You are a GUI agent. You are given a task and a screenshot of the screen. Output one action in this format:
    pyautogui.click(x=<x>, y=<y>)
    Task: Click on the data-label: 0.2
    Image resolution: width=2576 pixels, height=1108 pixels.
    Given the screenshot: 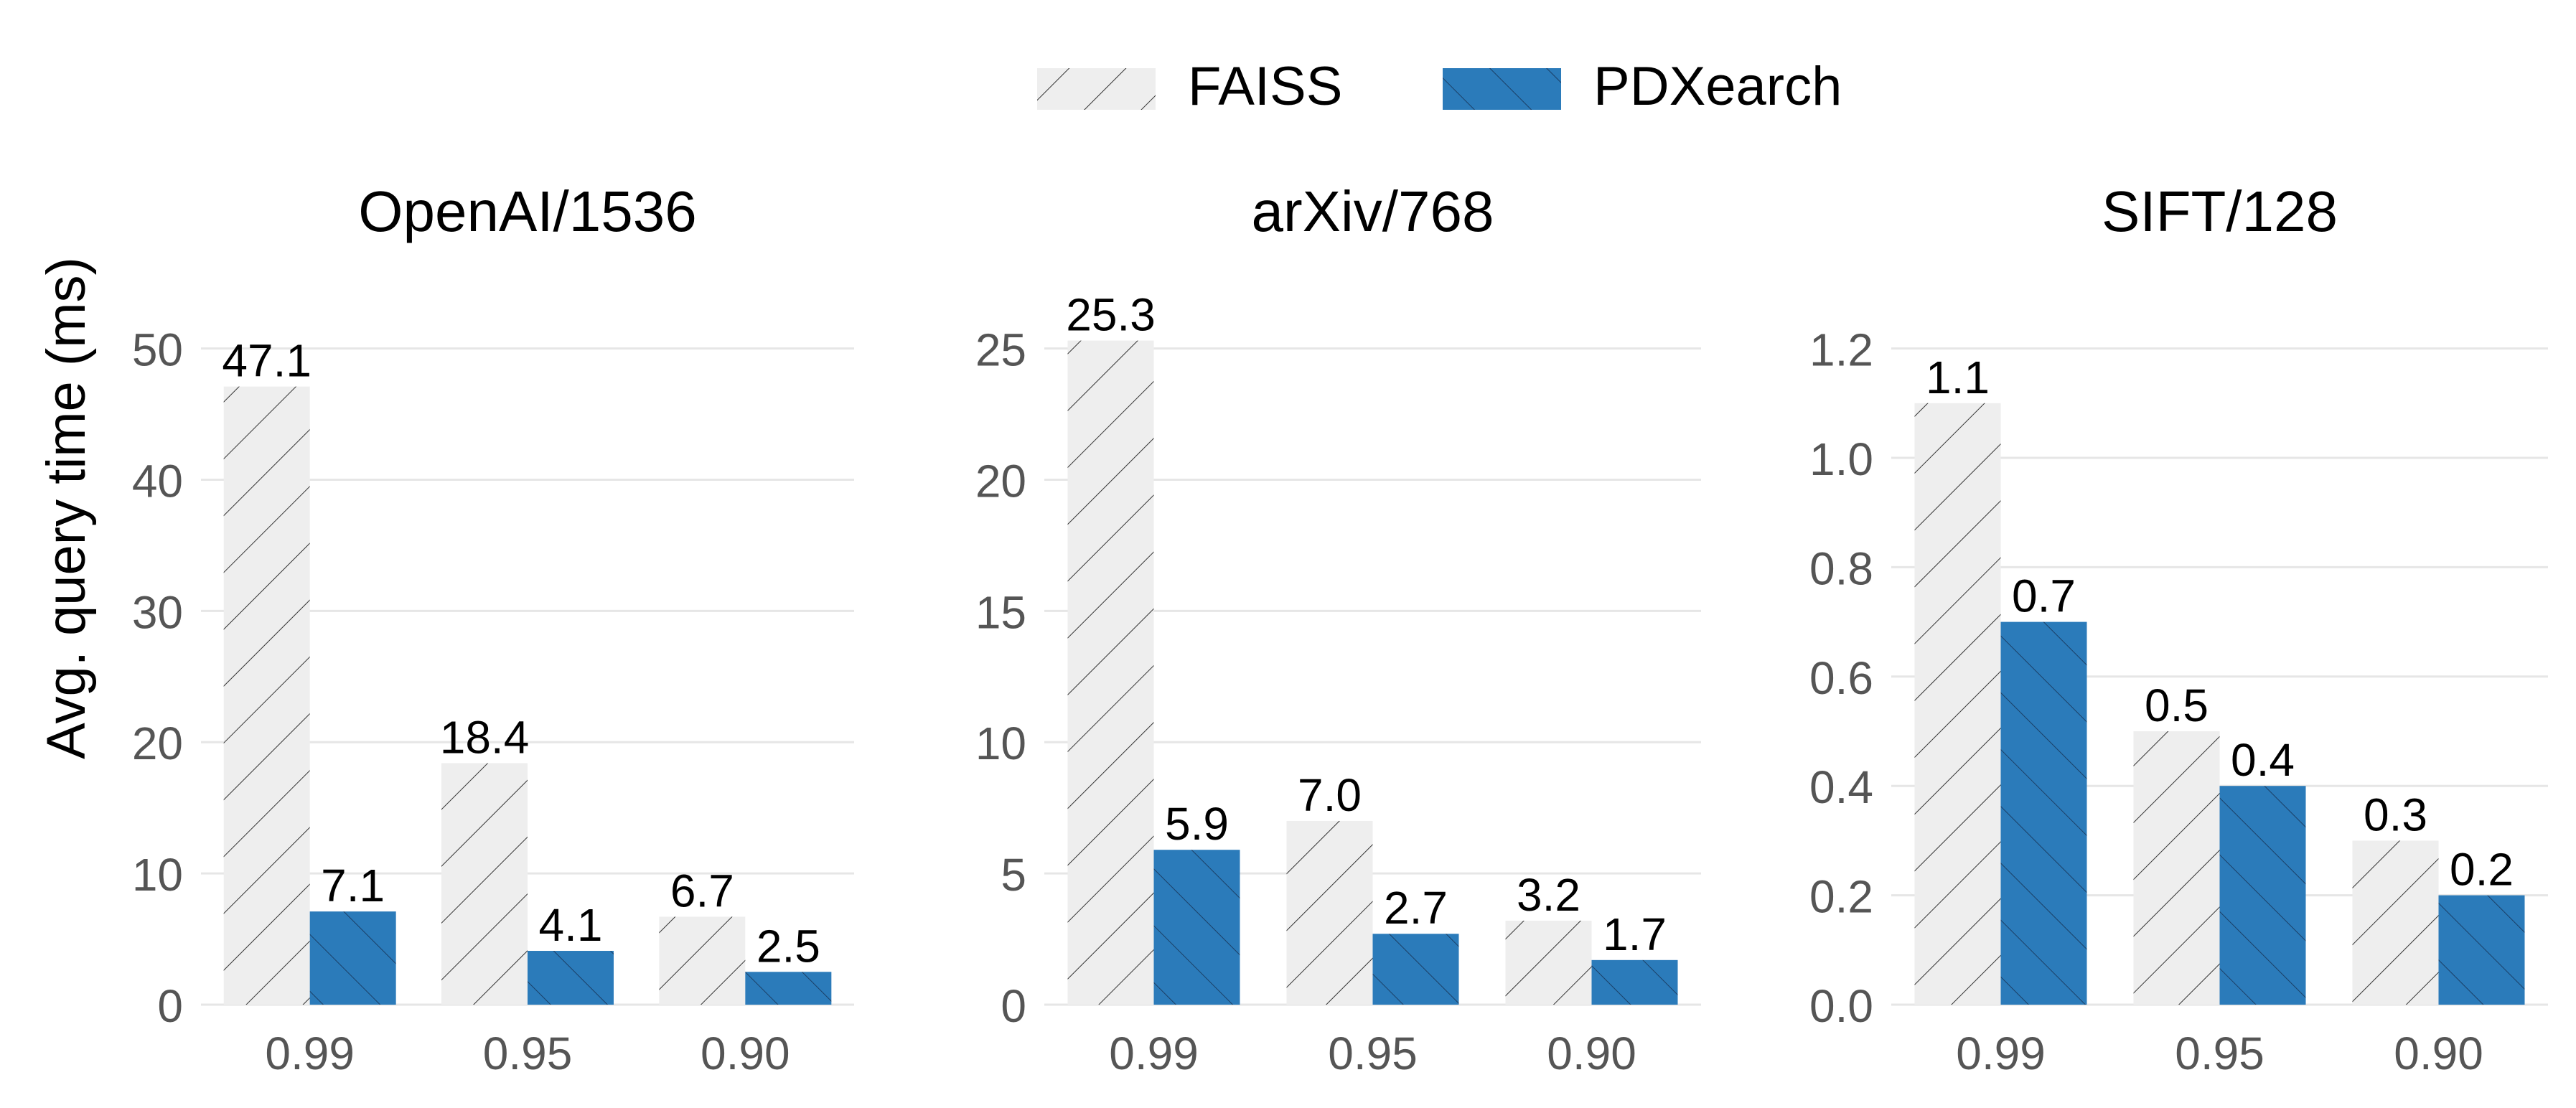 What is the action you would take?
    pyautogui.click(x=2482, y=870)
    